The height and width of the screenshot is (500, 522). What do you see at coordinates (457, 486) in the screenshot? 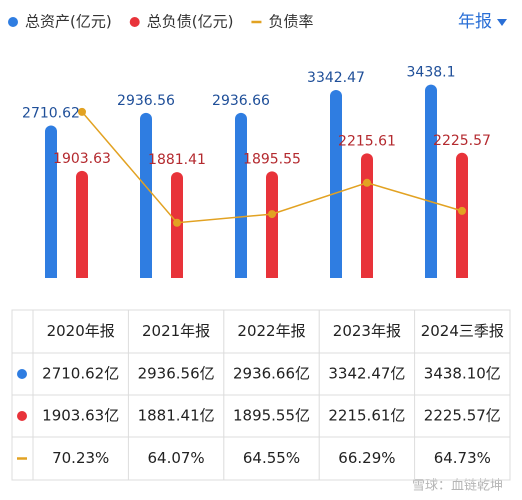
I see `watermark: 雪球：血链乾坤` at bounding box center [457, 486].